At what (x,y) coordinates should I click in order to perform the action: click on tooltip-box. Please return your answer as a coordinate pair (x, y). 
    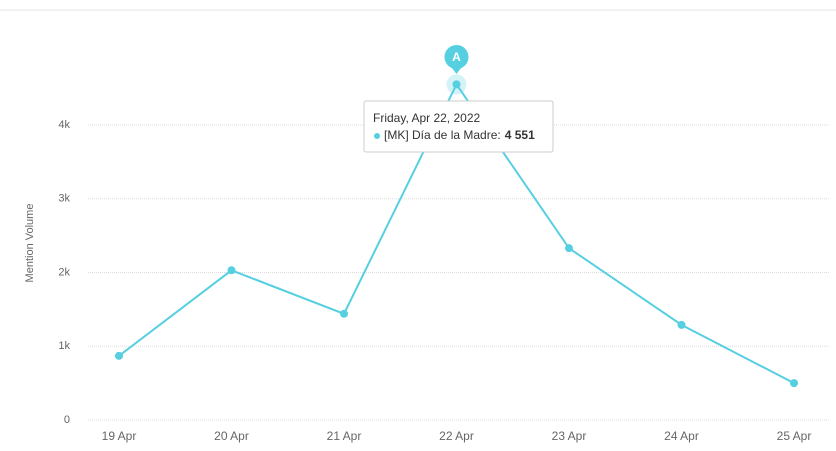
    Looking at the image, I should click on (458, 126).